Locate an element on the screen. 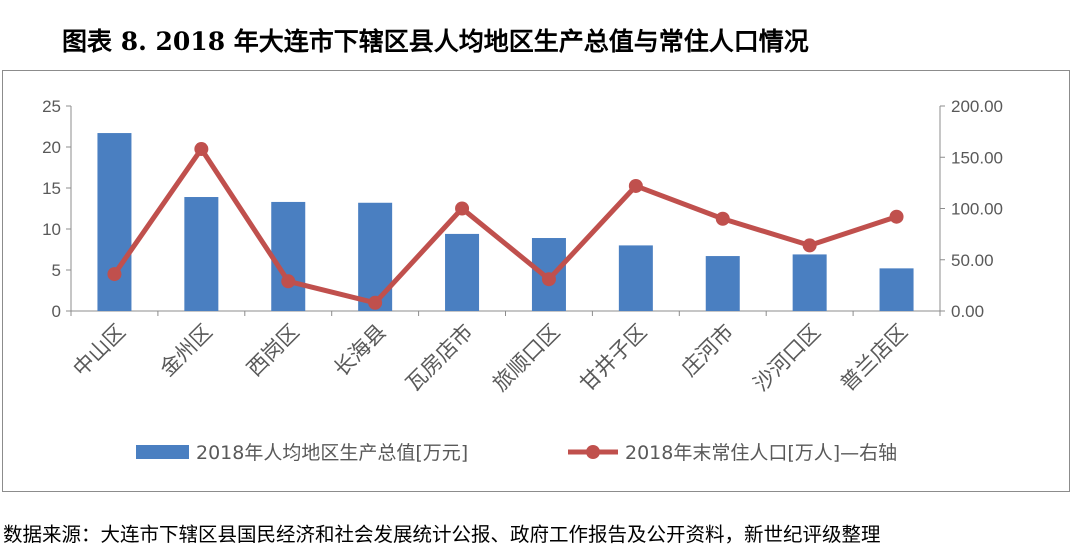 Image resolution: width=1080 pixels, height=559 pixels. category-label: 庄河市 is located at coordinates (708, 351).